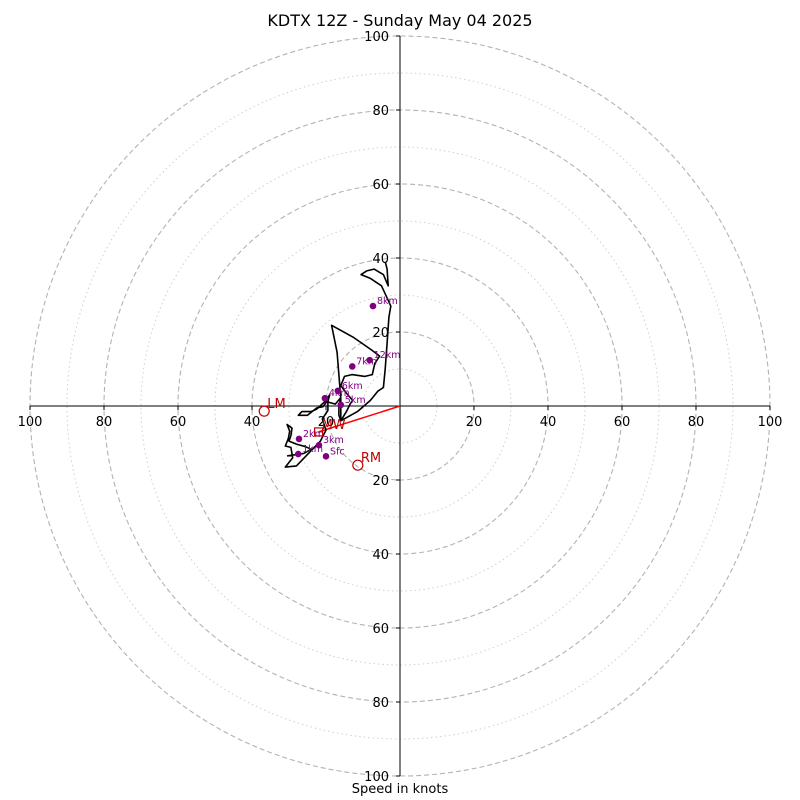  Describe the element at coordinates (312, 449) in the screenshot. I see `height-marker-label: 1km` at that location.